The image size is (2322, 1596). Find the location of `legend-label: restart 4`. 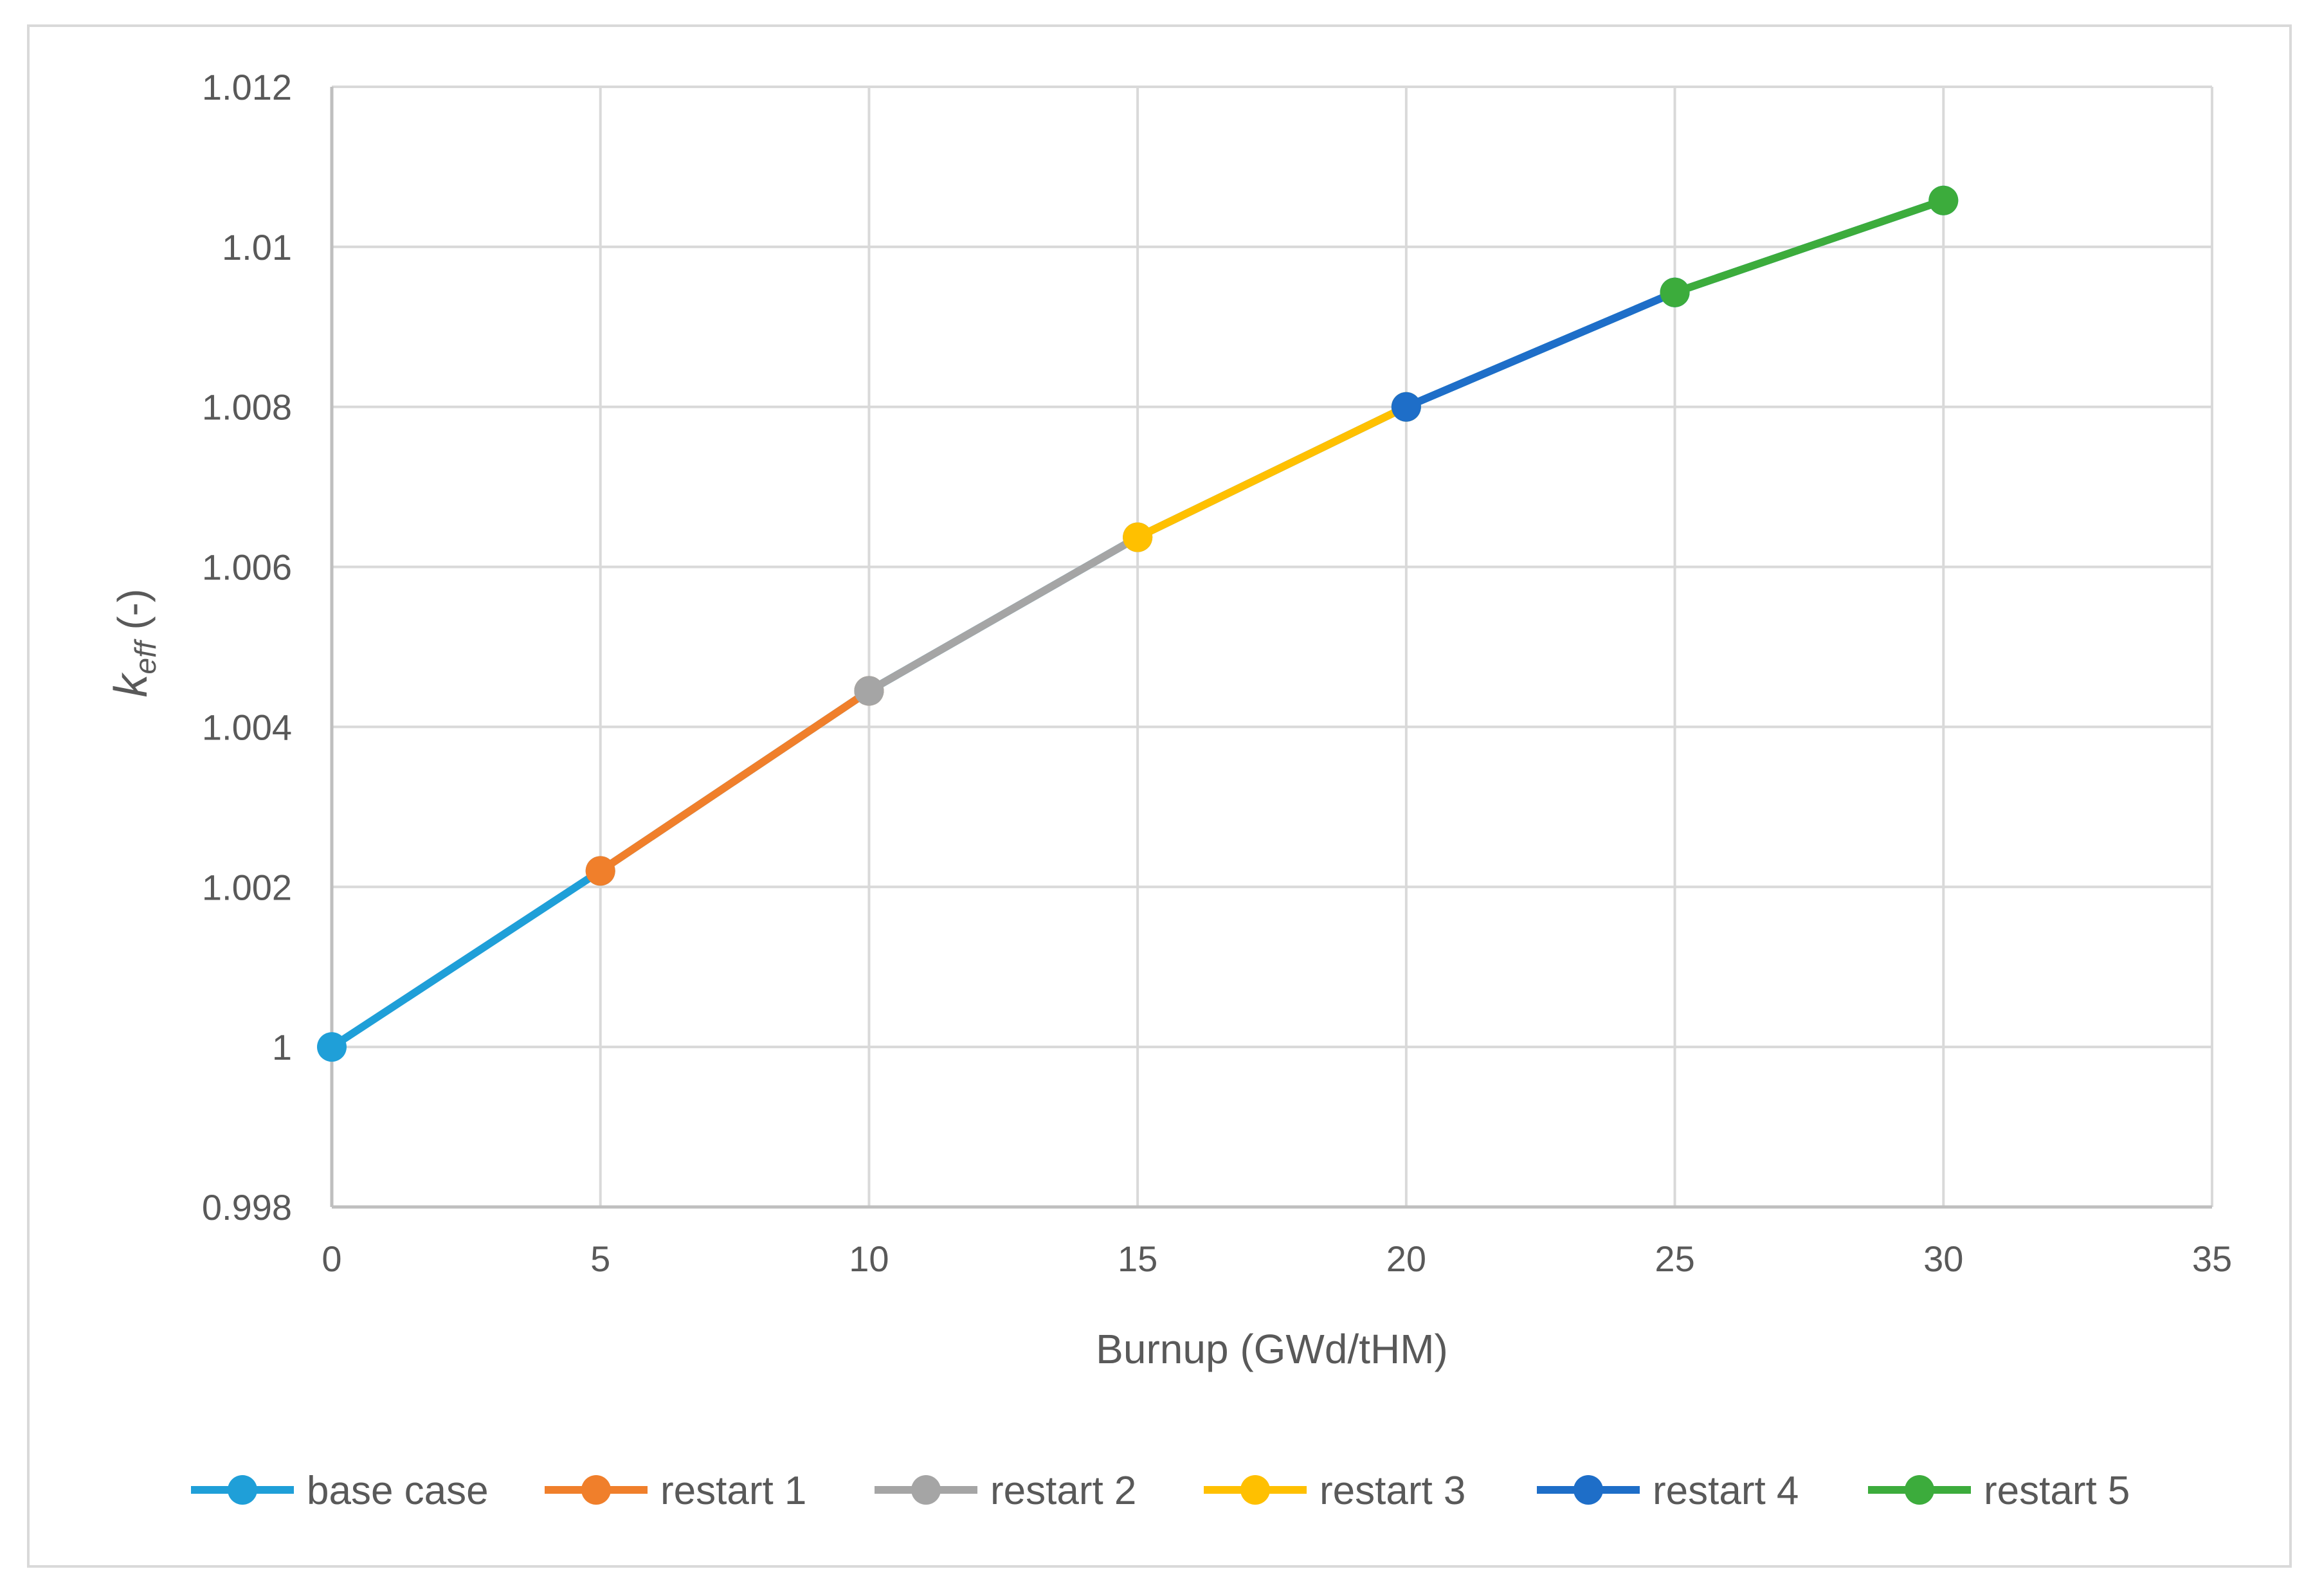

legend-label: restart 4 is located at coordinates (1726, 1491).